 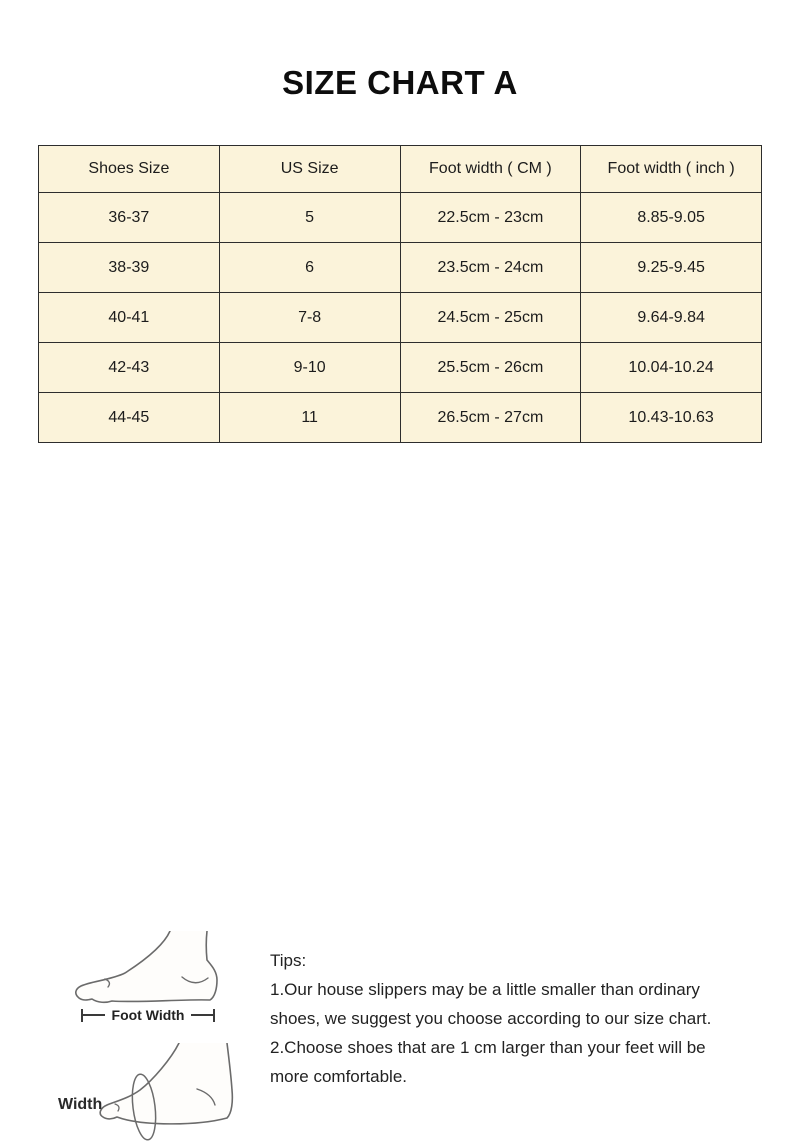 What do you see at coordinates (214, 1015) in the screenshot?
I see `measure-right-tick` at bounding box center [214, 1015].